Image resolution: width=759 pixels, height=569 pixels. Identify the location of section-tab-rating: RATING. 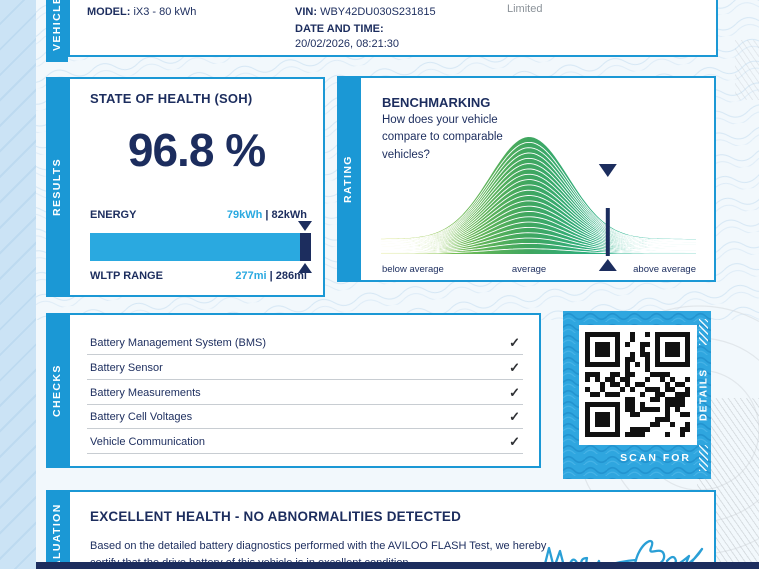
(348, 179).